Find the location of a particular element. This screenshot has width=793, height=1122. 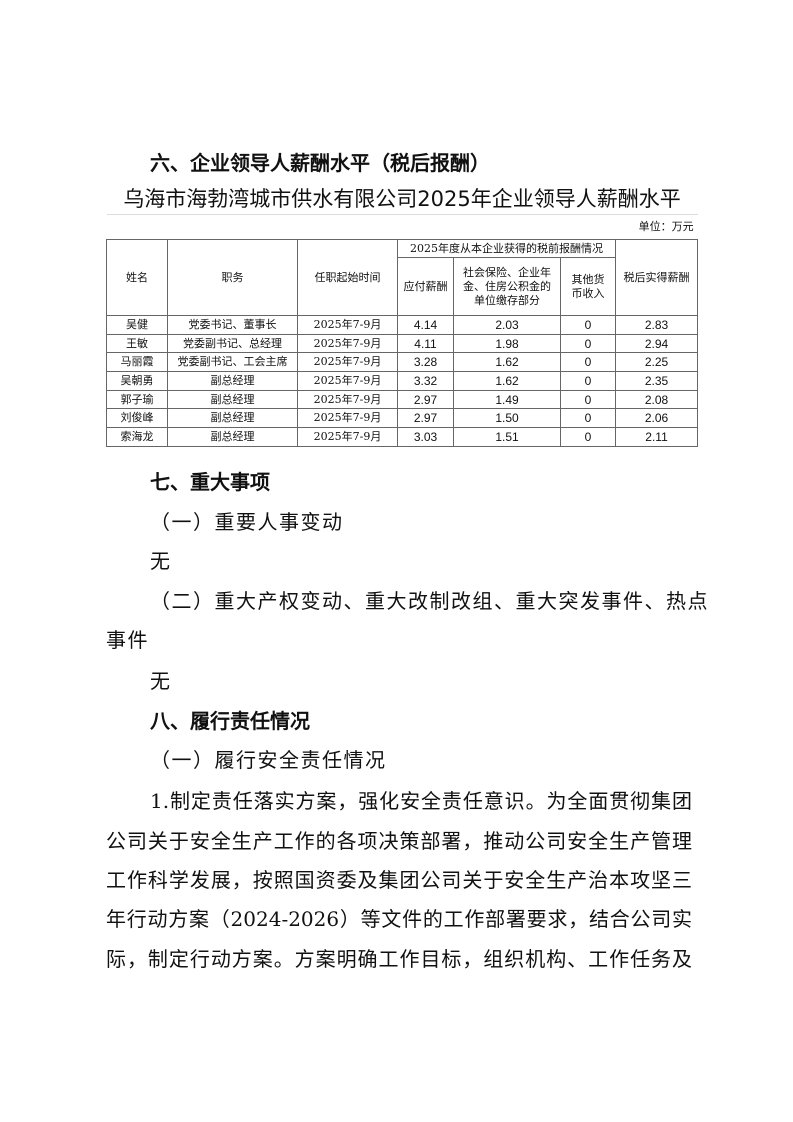

cell-after-tax: 2.11 is located at coordinates (656, 437).